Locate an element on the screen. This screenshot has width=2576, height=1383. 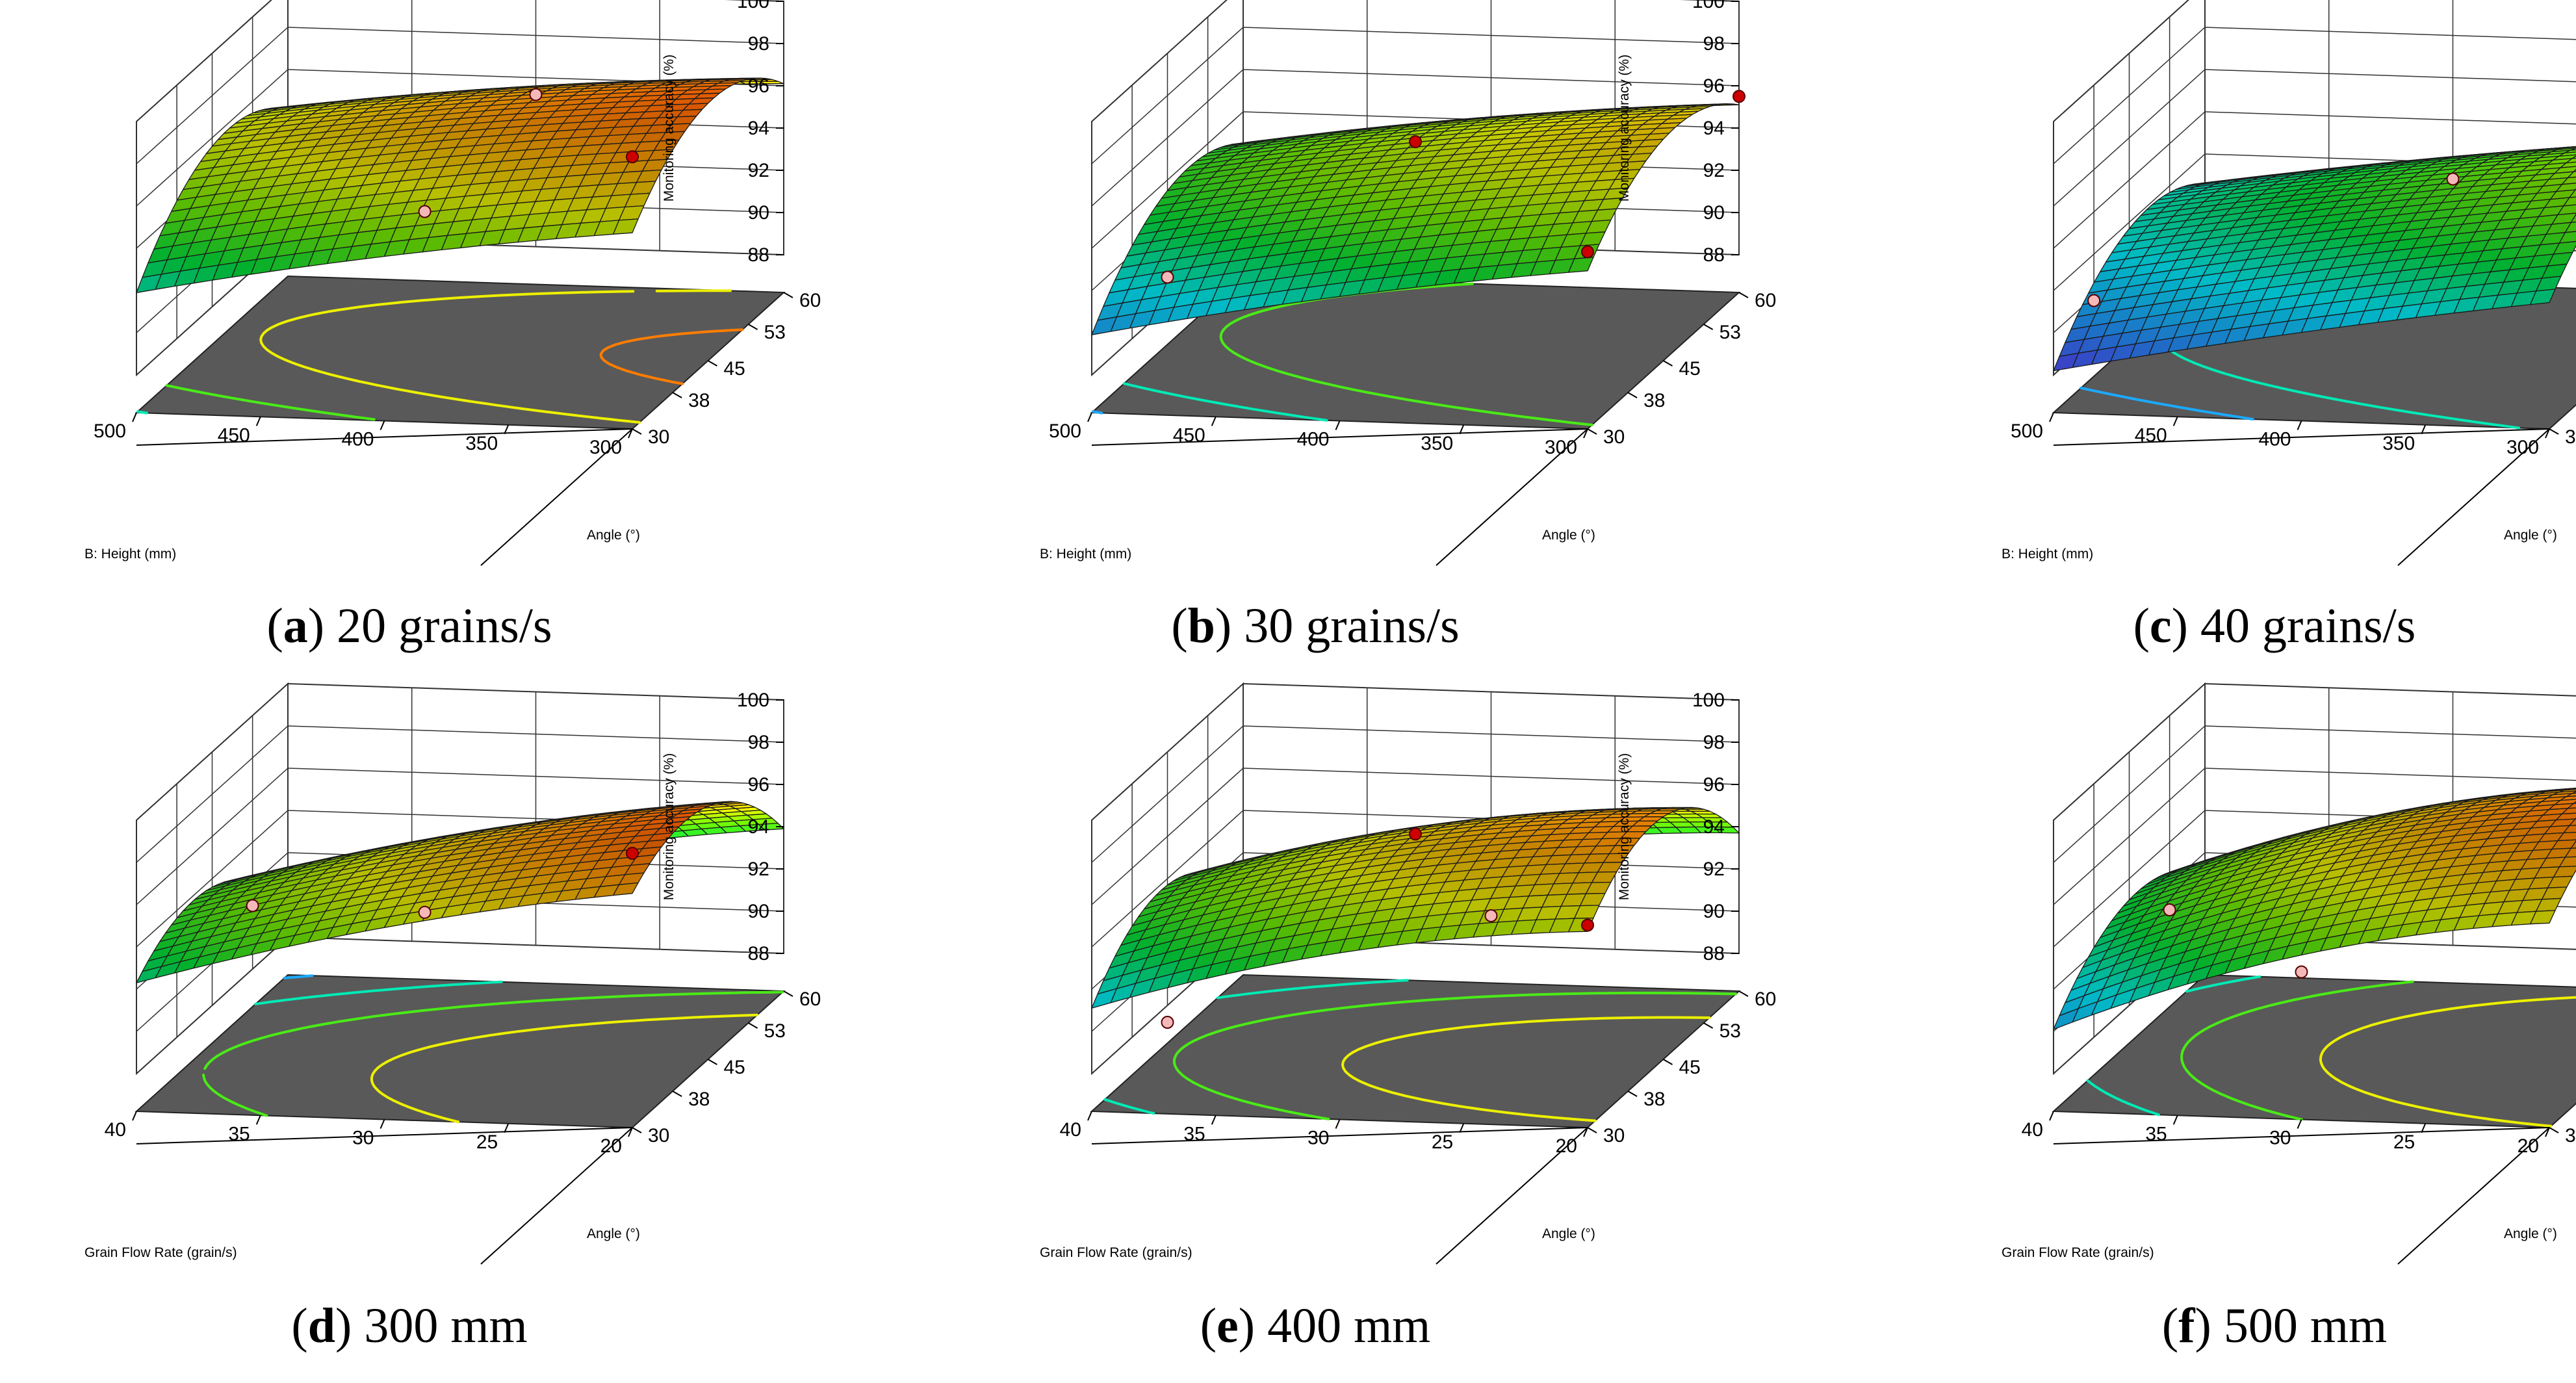
caption-letter: f is located at coordinates (2187, 1326).